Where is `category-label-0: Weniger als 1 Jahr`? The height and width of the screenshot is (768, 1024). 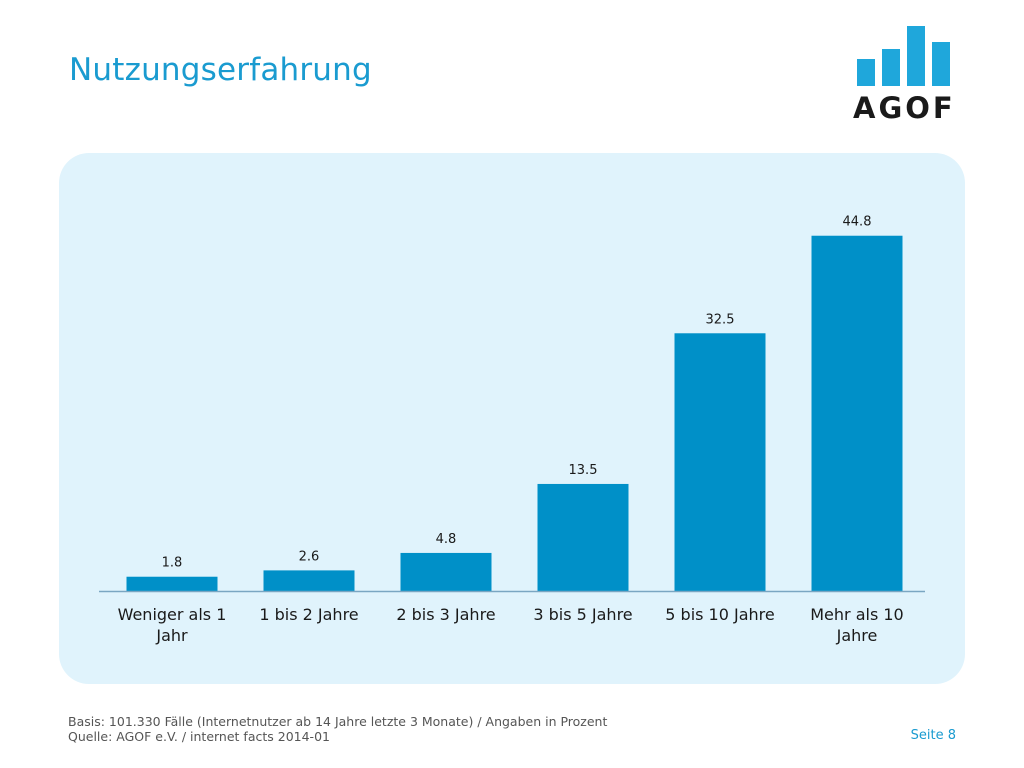 category-label-0: Weniger als 1 Jahr is located at coordinates (172, 625).